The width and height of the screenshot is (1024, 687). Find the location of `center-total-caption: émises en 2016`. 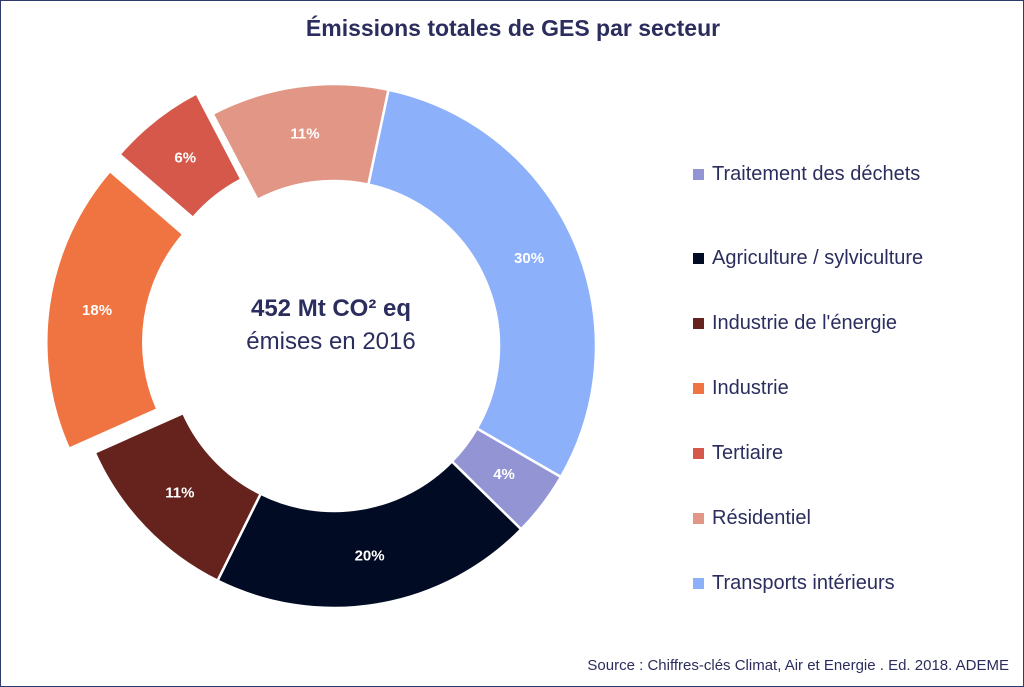

center-total-caption: émises en 2016 is located at coordinates (331, 341).